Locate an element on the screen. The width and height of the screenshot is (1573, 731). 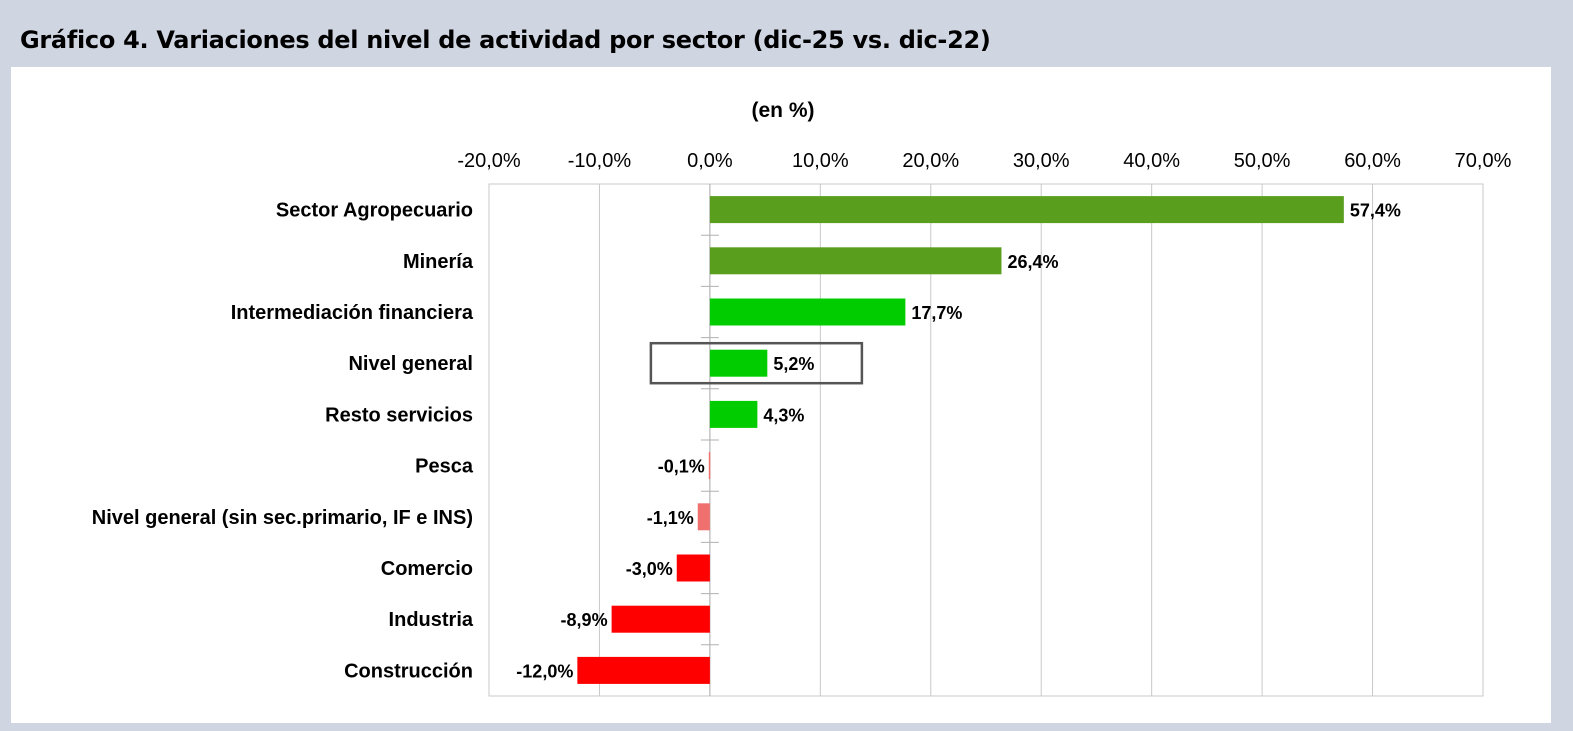
x-tick-label: 10,0% is located at coordinates (820, 161).